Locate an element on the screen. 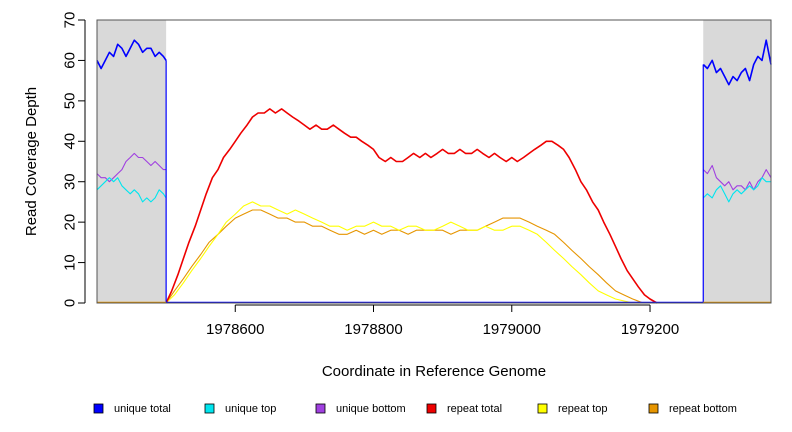  x-tick-label: 1979000 is located at coordinates (512, 329).